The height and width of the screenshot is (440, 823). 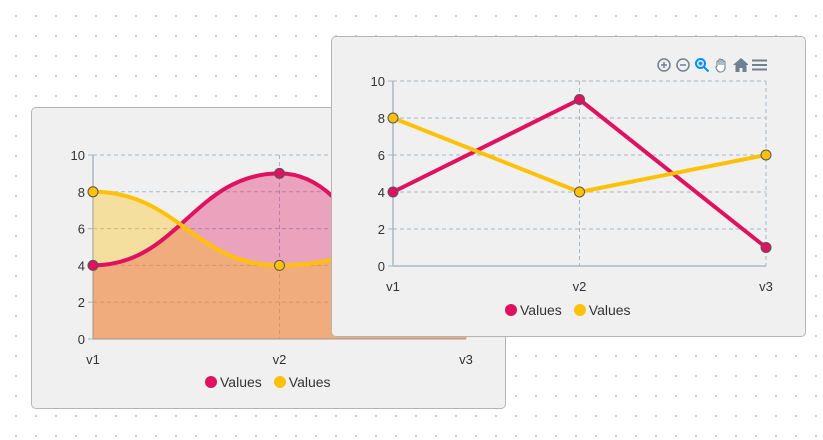 What do you see at coordinates (711, 65) in the screenshot?
I see `chart-toolbar` at bounding box center [711, 65].